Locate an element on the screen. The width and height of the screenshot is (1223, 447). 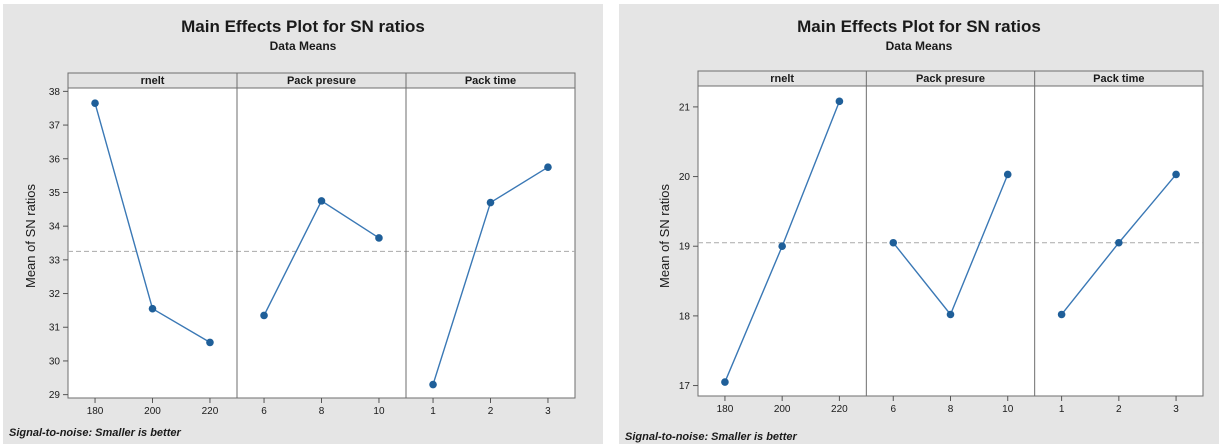
y-tick-label: 34 is located at coordinates (55, 227).